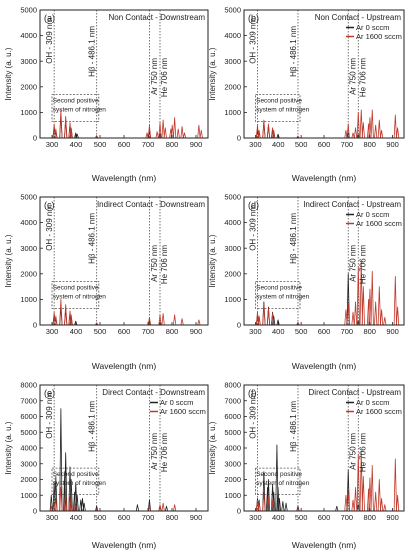 This screenshot has width=411, height=550. Describe the element at coordinates (358, 17) in the screenshot. I see `panel-title: Non Contact - Upstream` at that location.